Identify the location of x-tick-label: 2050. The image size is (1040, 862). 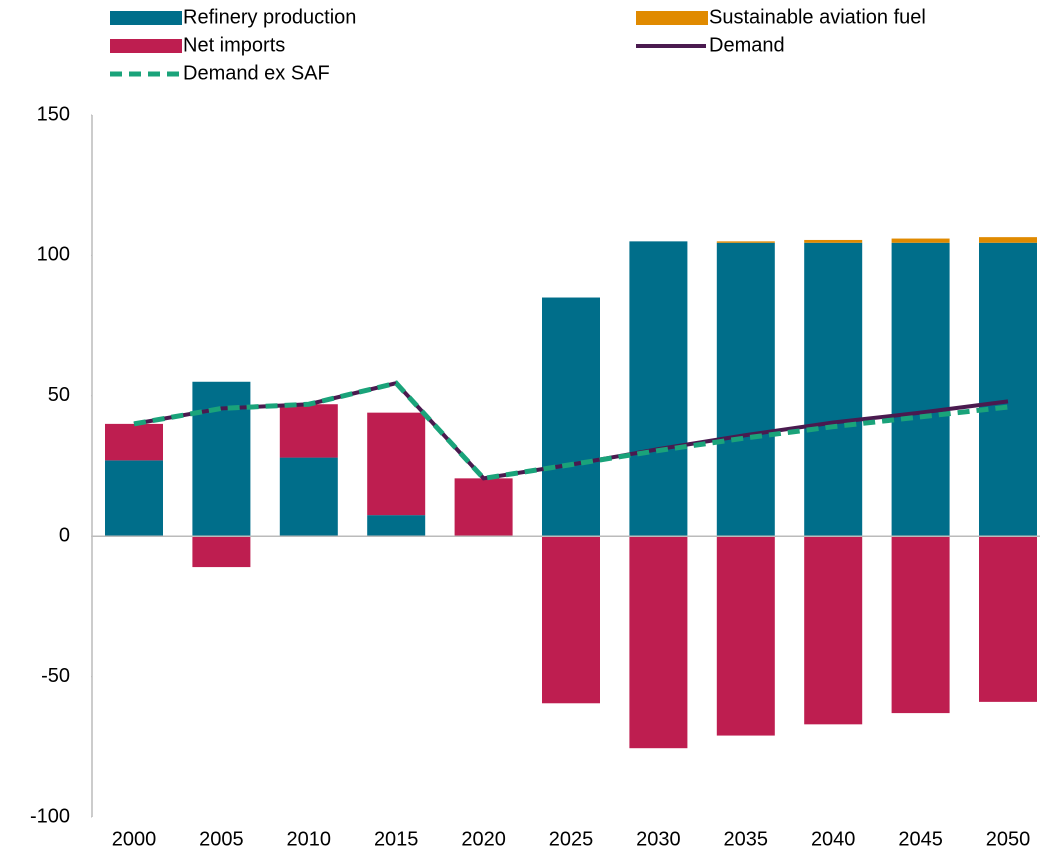
(1008, 839).